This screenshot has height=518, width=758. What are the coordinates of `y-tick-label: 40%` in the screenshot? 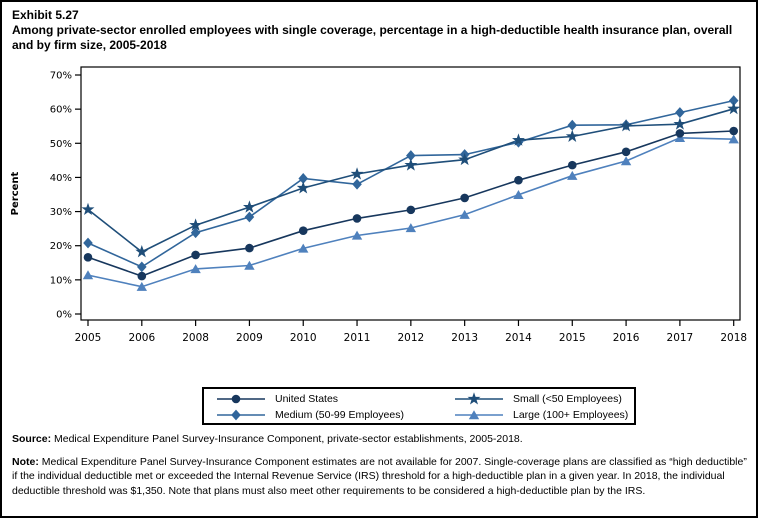 It's located at (61, 178).